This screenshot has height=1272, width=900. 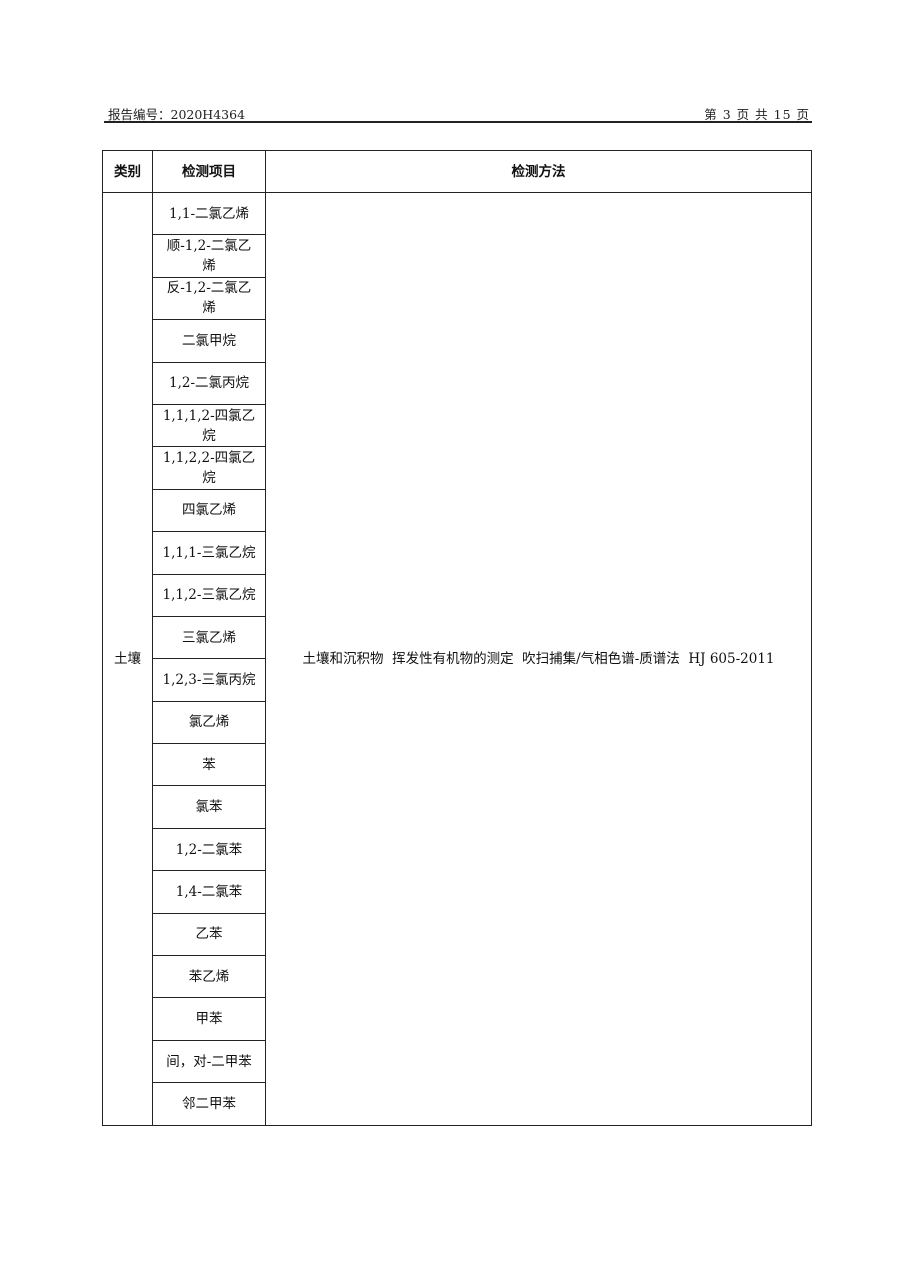 I want to click on test-item-cell: 间，对-二甲苯, so click(x=209, y=1061).